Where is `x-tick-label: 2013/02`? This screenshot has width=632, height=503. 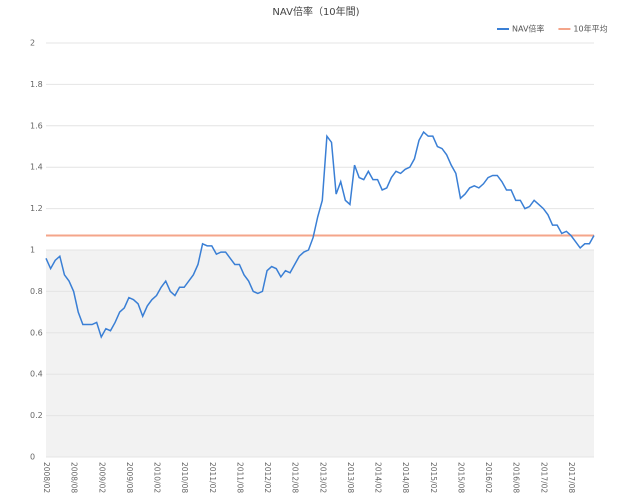 x-tick-label: 2013/02 is located at coordinates (322, 477).